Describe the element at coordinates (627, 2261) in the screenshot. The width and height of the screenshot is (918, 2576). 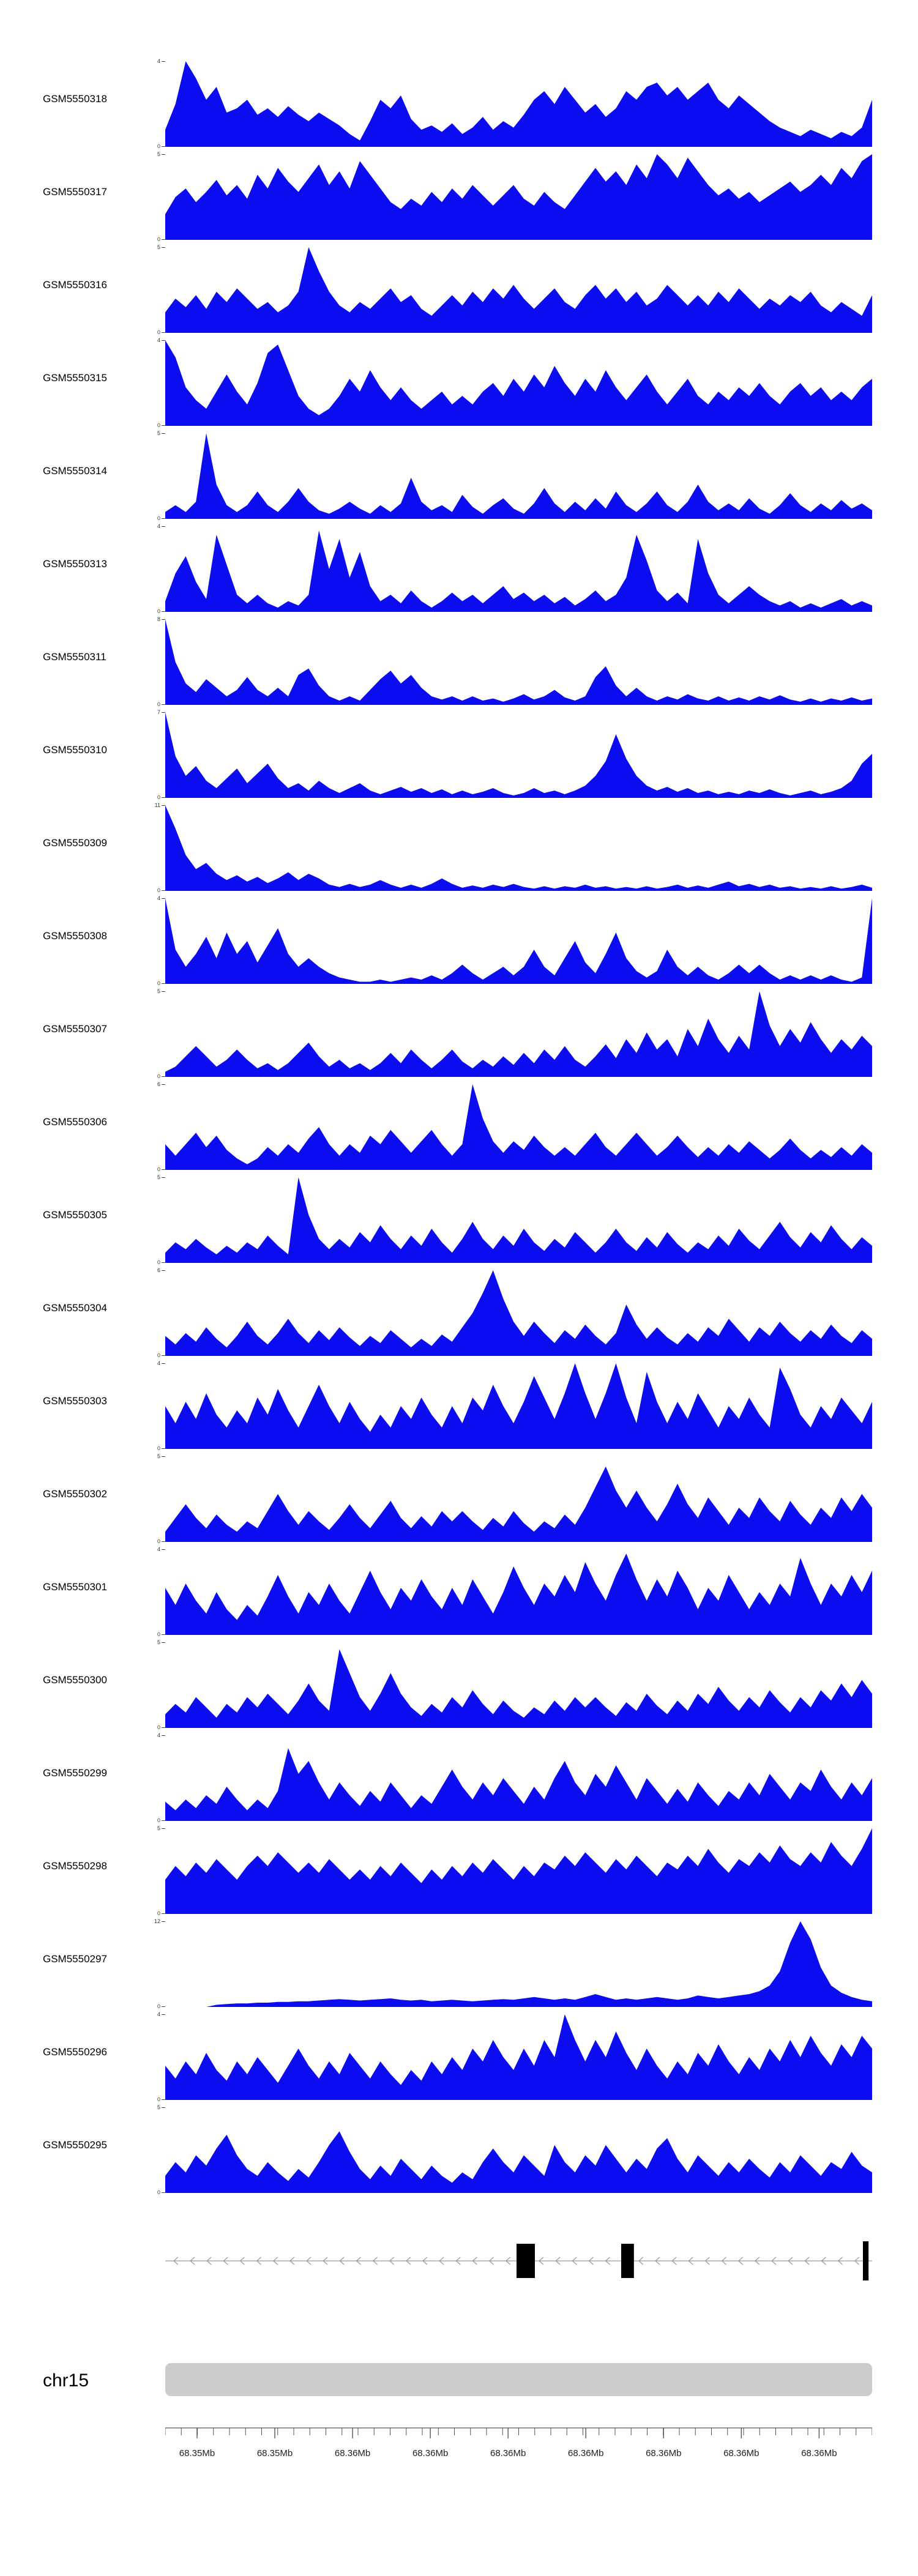
I see `exon-box` at that location.